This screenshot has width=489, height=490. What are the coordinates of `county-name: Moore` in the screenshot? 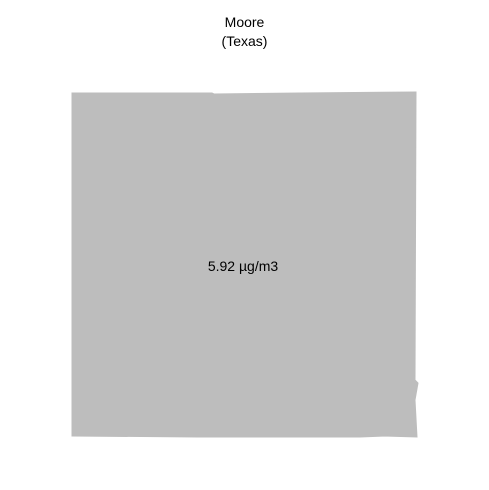 It's located at (244, 22).